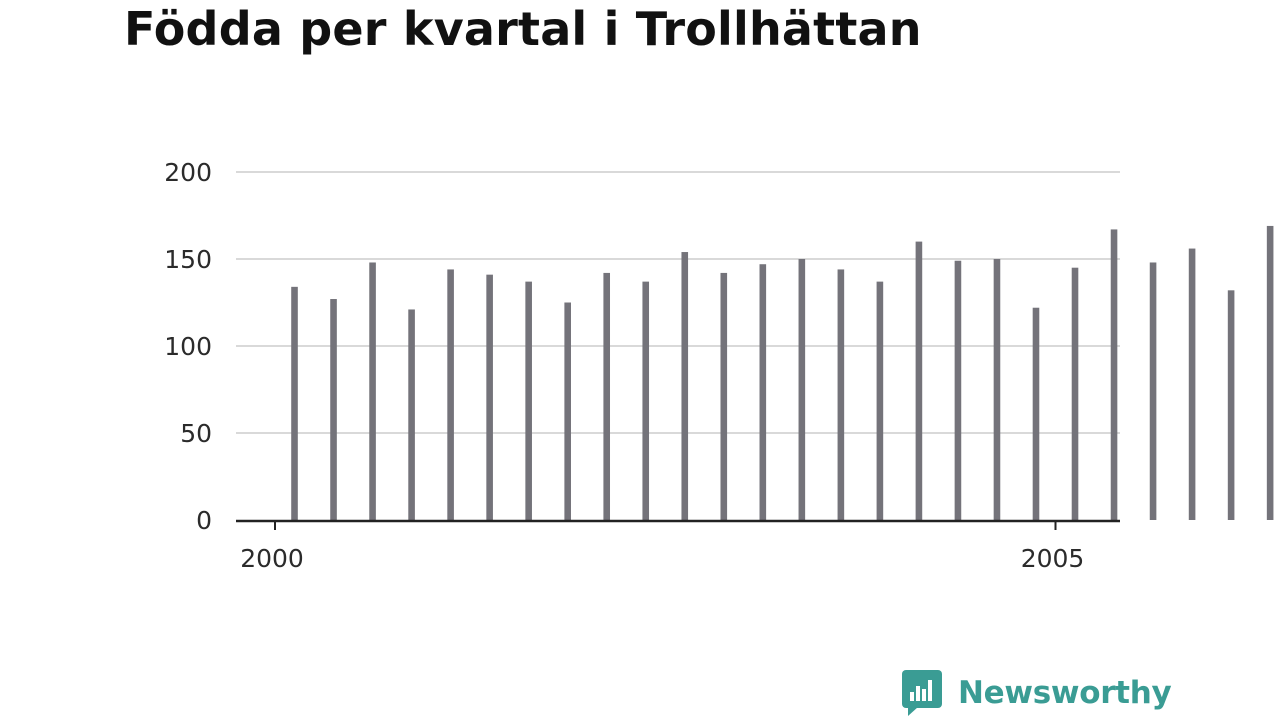 The height and width of the screenshot is (720, 1280). What do you see at coordinates (1065, 693) in the screenshot?
I see `brand-name: Newsworthy` at bounding box center [1065, 693].